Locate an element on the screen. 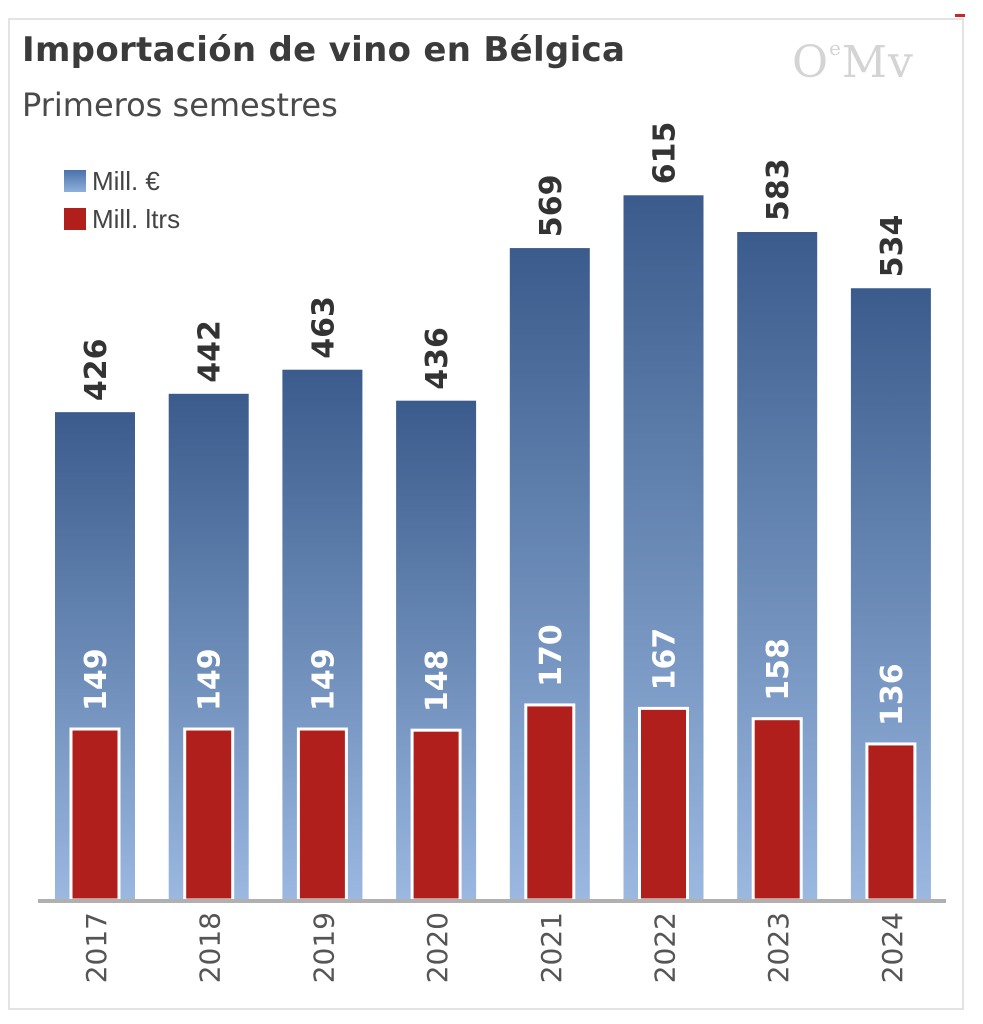 This screenshot has width=983, height=1024. oemv-logo: OeMv is located at coordinates (853, 62).